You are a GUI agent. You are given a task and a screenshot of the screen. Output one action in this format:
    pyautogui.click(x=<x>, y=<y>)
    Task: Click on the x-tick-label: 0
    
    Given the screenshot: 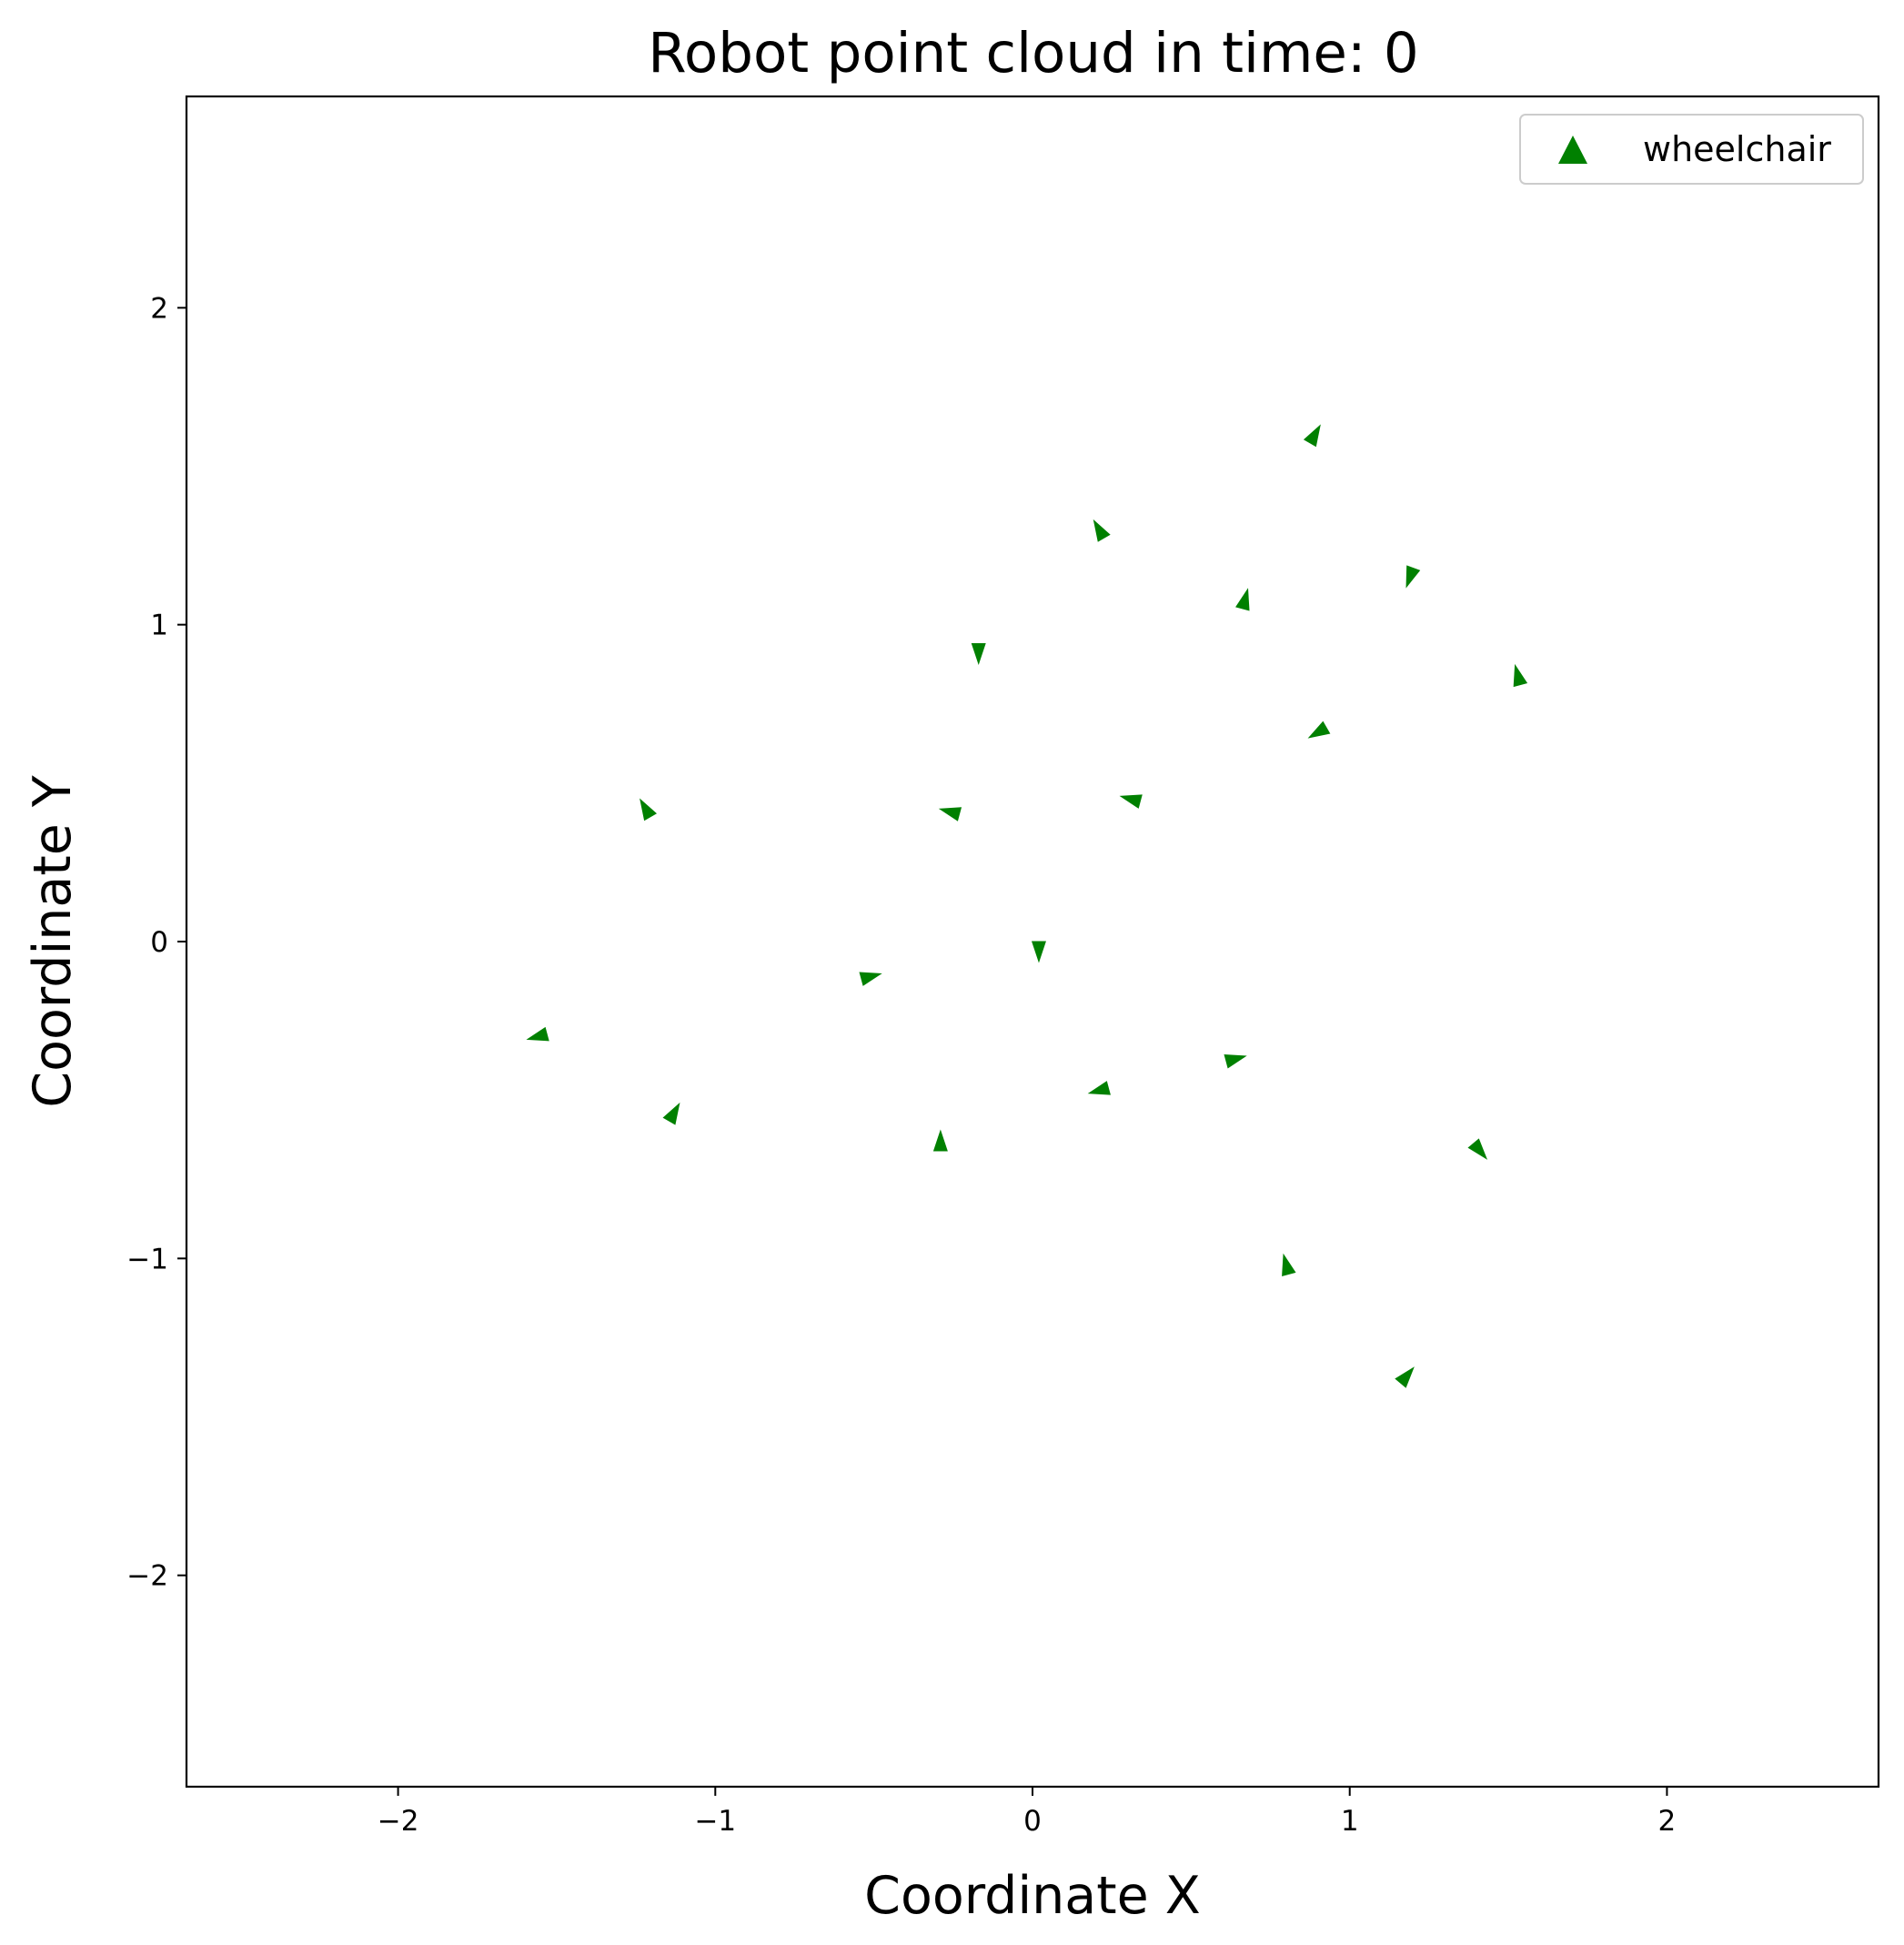 What is the action you would take?
    pyautogui.click(x=1032, y=1821)
    